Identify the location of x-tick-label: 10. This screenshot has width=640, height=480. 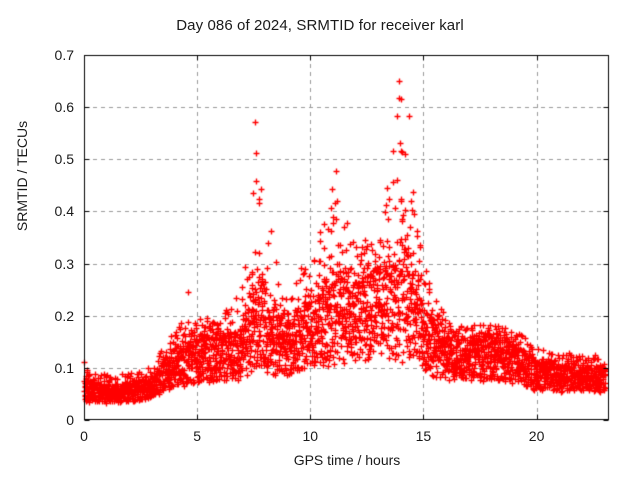
(310, 436).